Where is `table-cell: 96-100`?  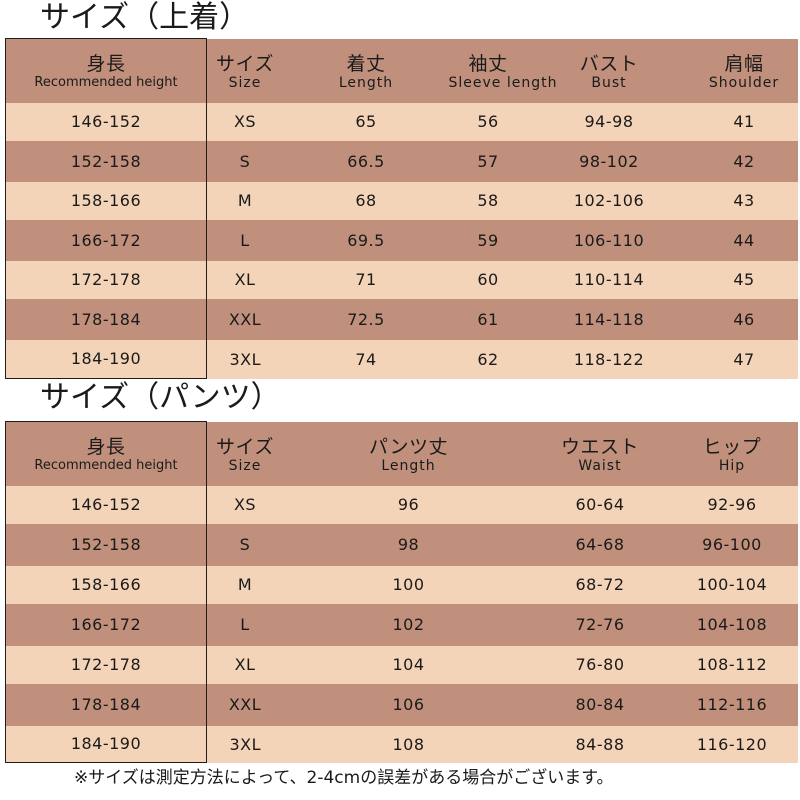 table-cell: 96-100 is located at coordinates (732, 544).